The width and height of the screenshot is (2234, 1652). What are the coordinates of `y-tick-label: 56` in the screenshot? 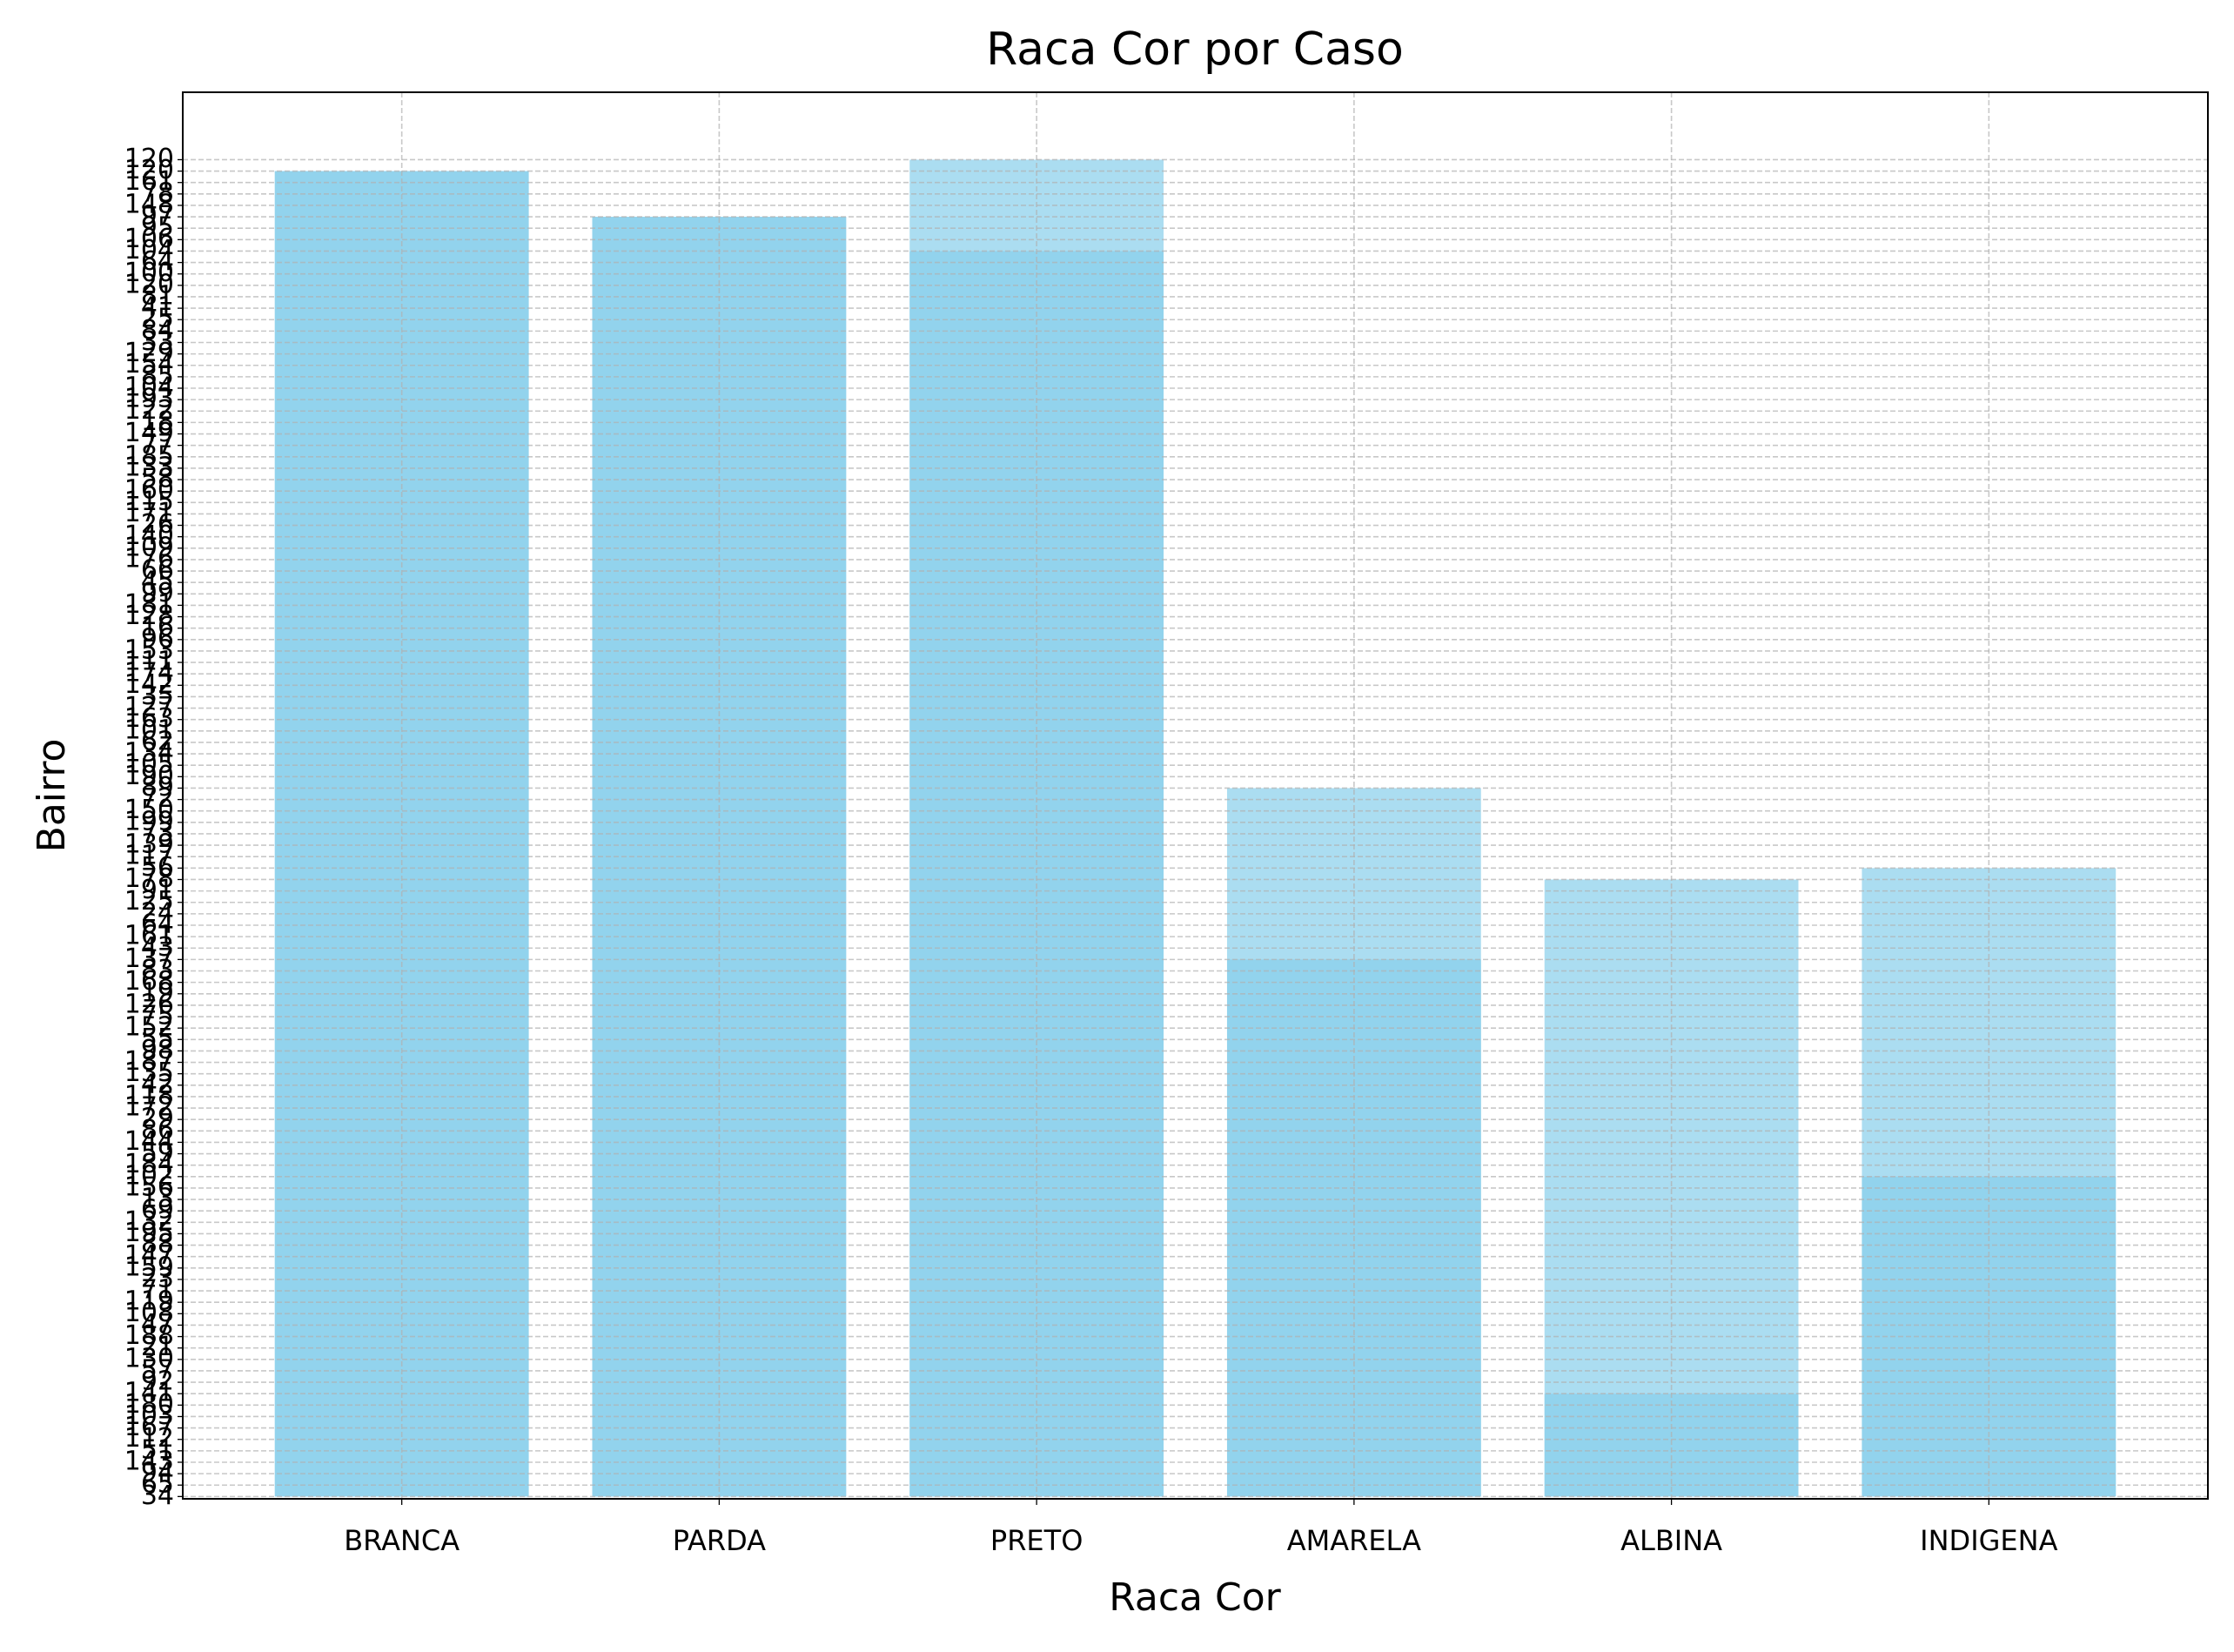 It's located at (157, 868).